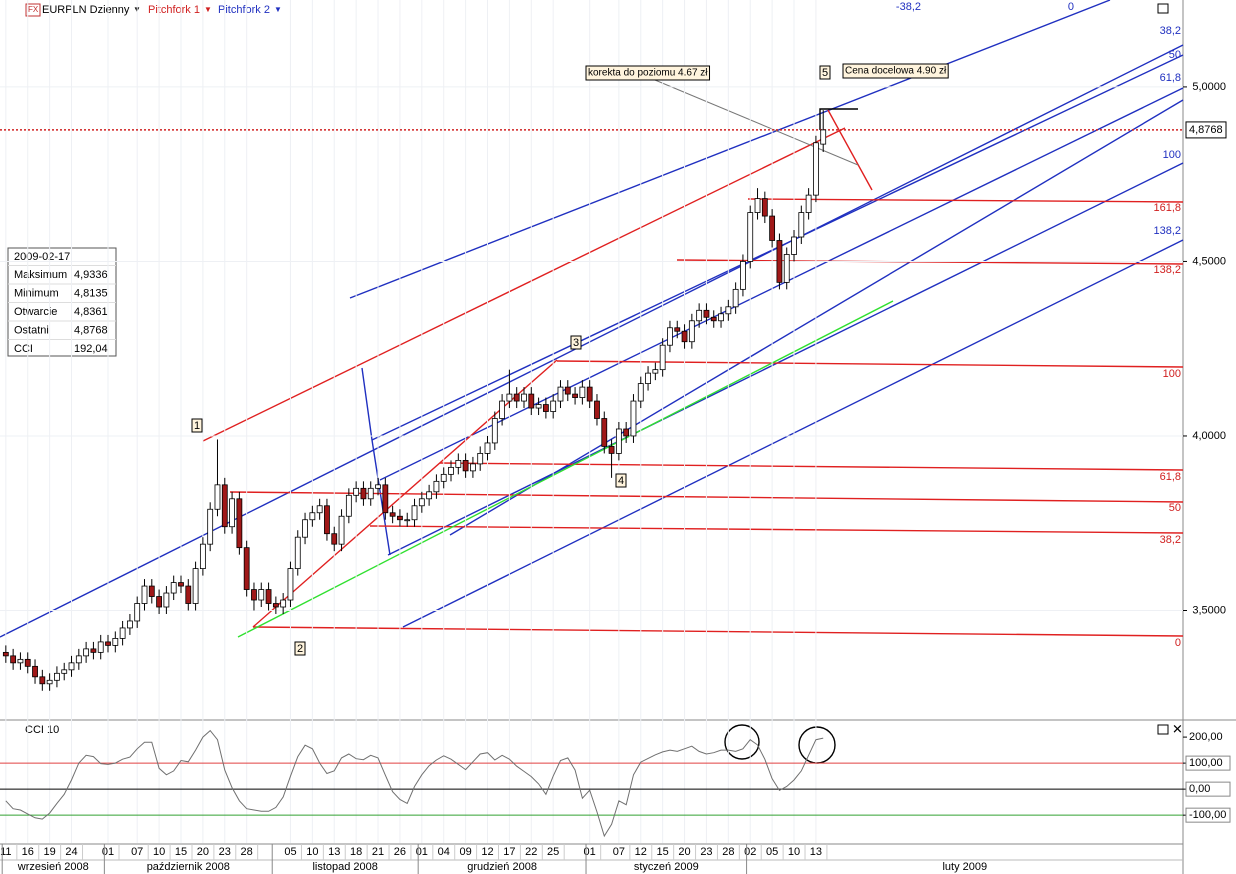  Describe the element at coordinates (422, 852) in the screenshot. I see `x-tick-label: 01` at that location.